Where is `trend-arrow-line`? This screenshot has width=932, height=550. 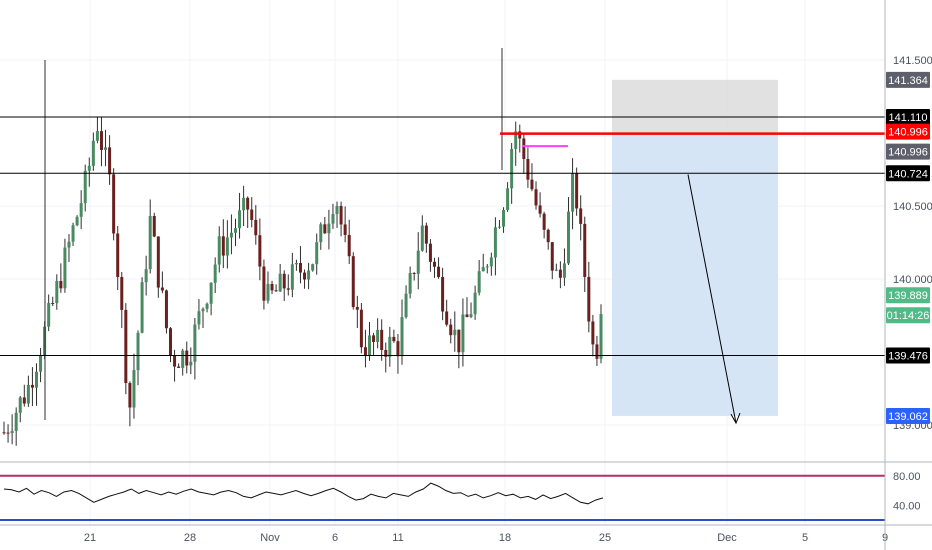 trend-arrow-line is located at coordinates (712, 299).